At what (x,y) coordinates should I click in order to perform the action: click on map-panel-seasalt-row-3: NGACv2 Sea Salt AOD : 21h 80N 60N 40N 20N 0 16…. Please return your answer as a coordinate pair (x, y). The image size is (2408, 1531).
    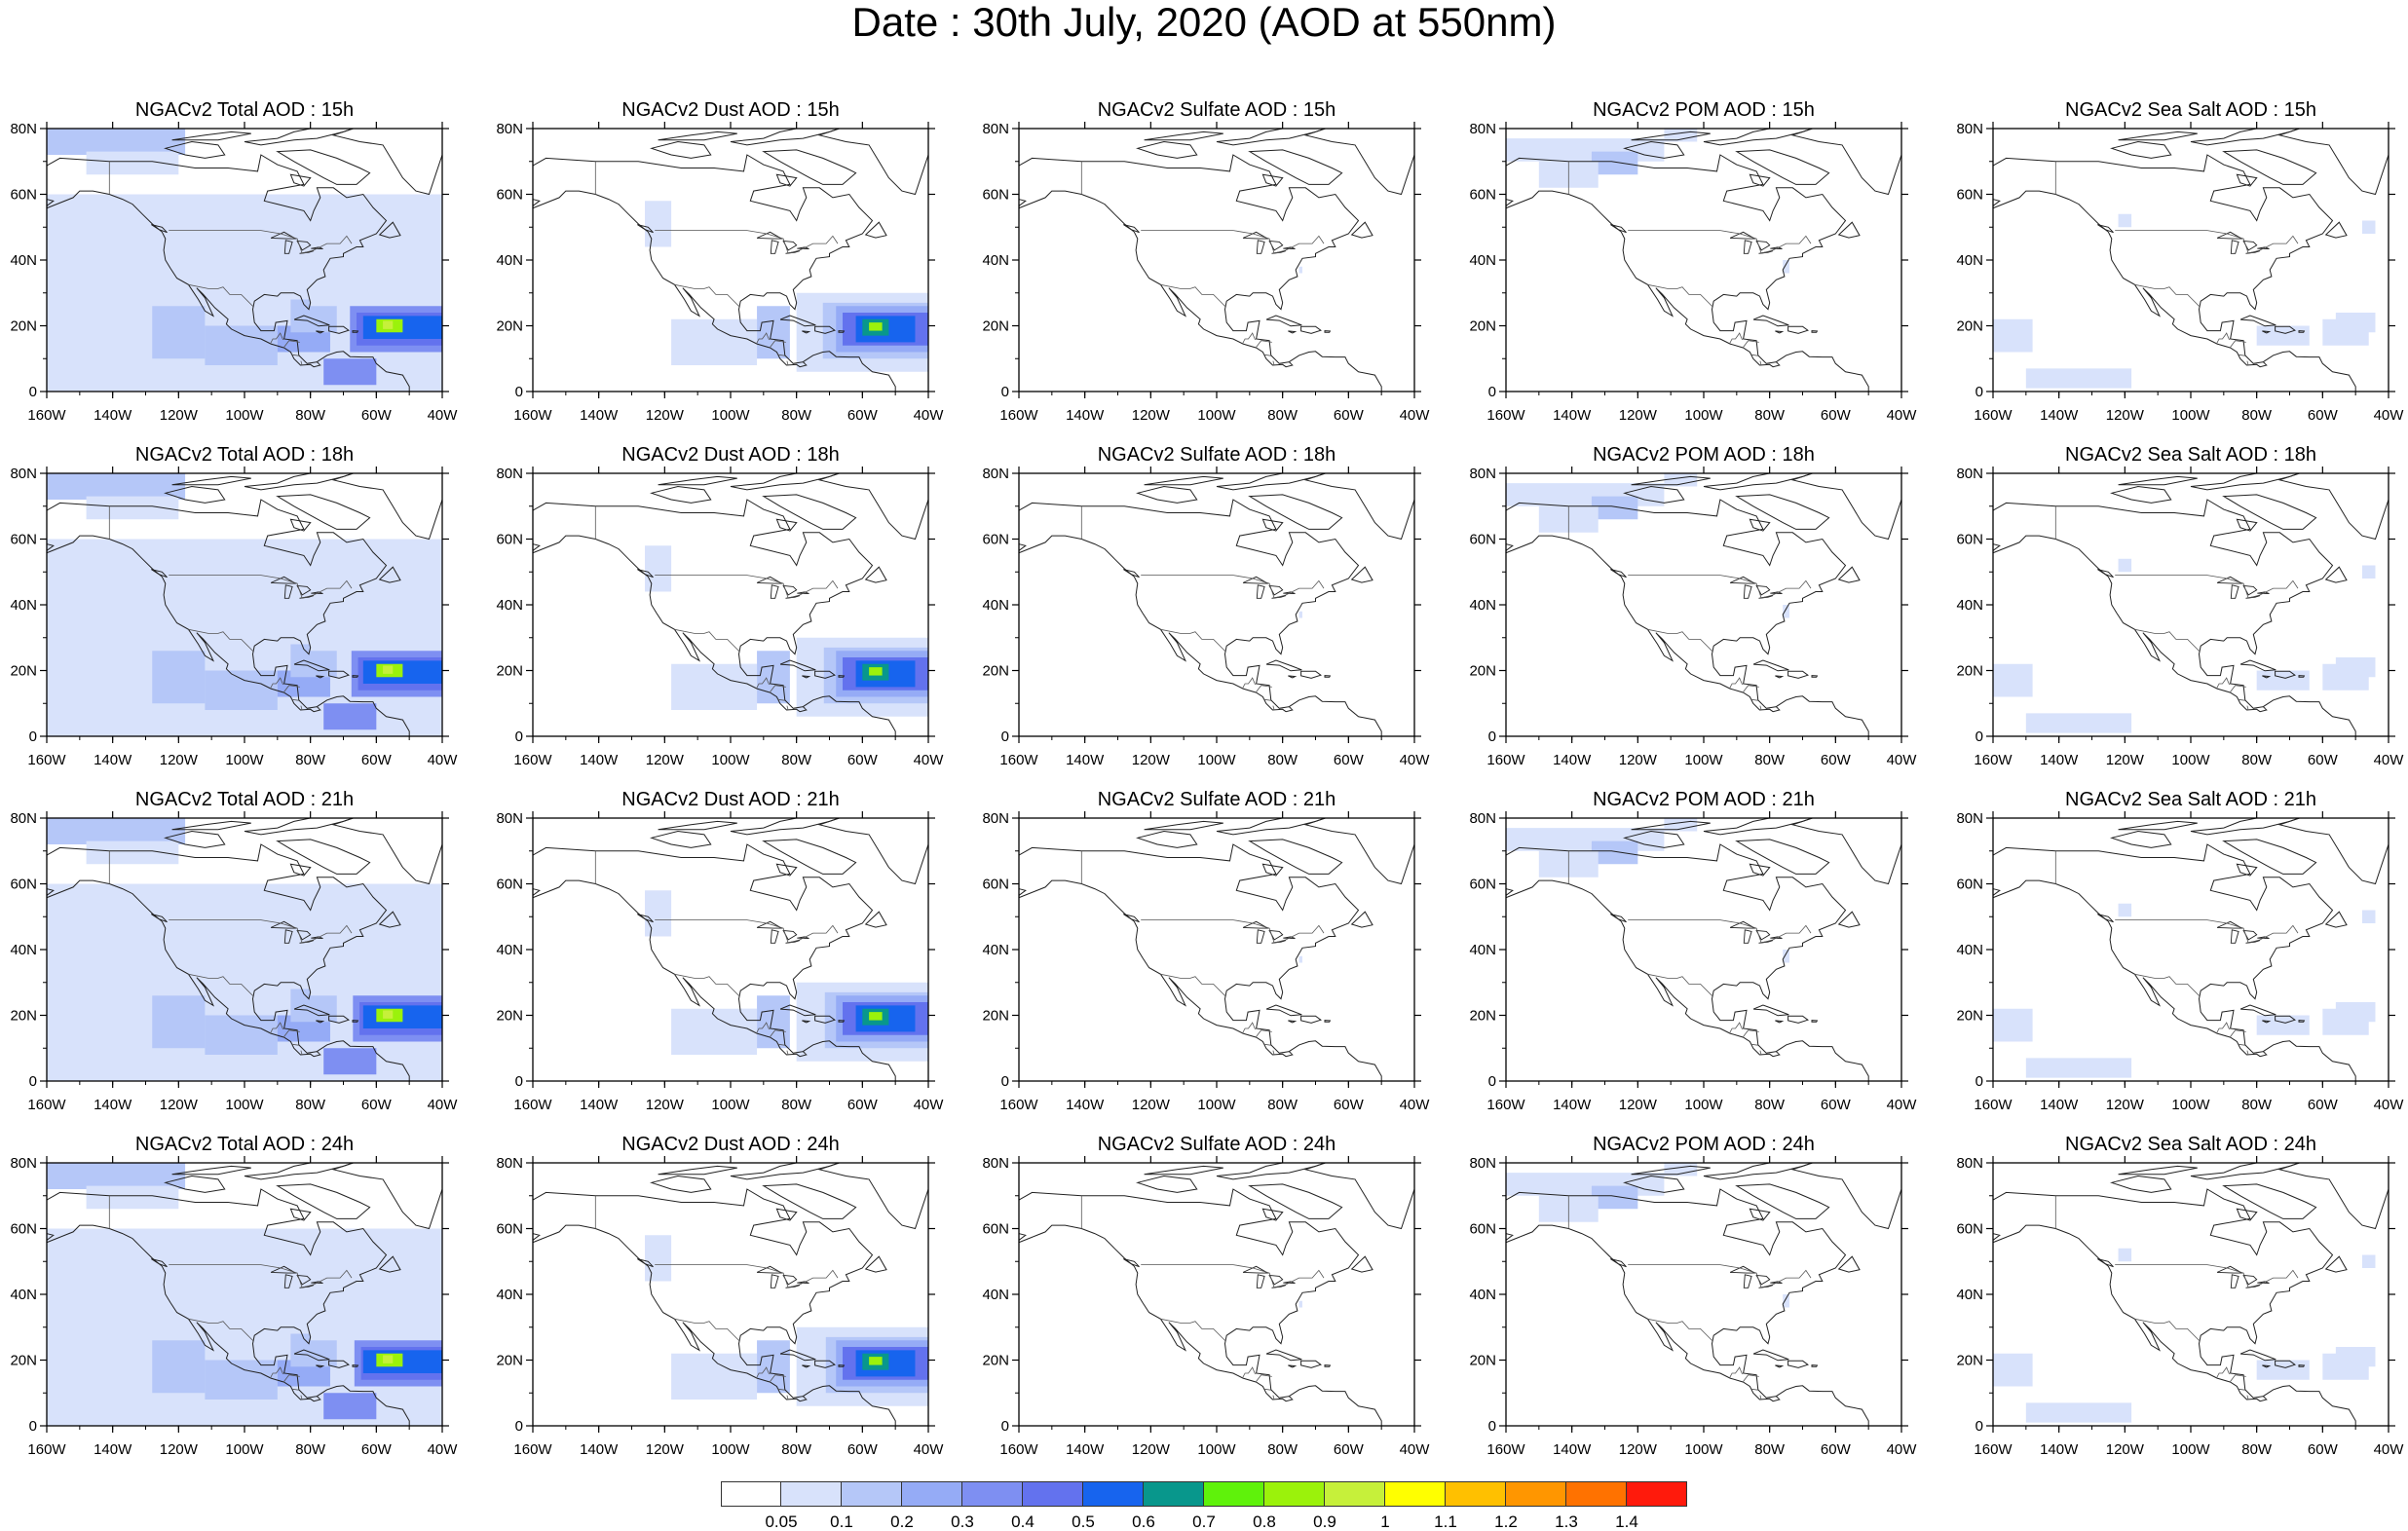
    Looking at the image, I should click on (2179, 951).